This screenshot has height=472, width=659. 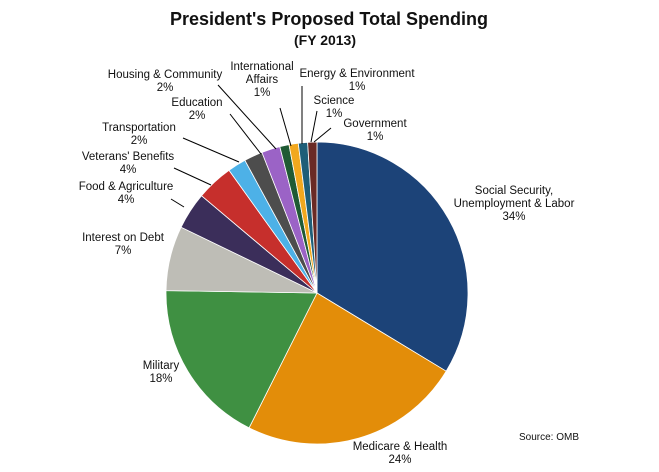 I want to click on slice-label-government: Government 1%, so click(x=375, y=130).